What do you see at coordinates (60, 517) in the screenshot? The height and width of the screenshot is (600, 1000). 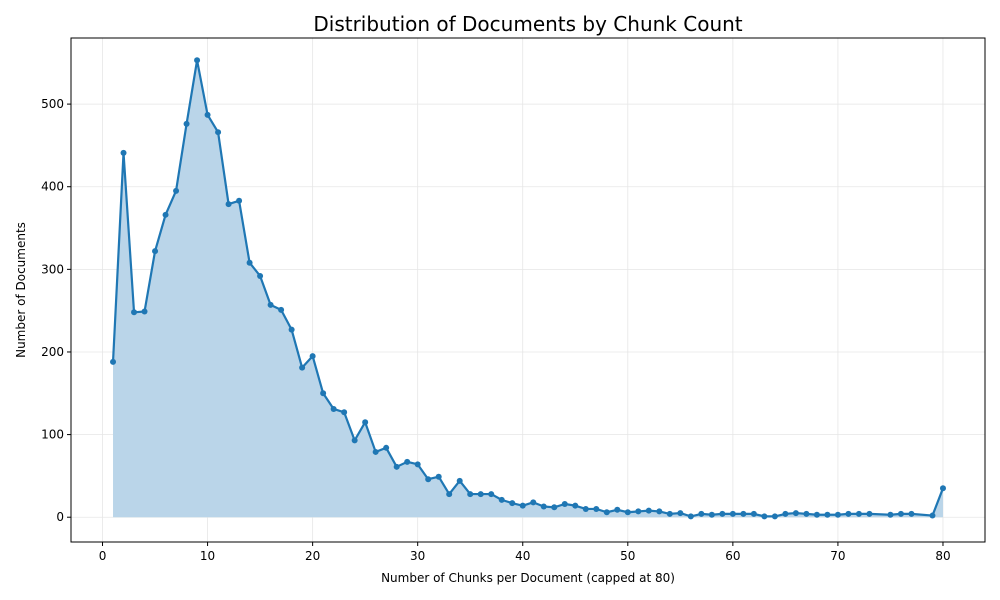 I see `y-tick-label: 0` at bounding box center [60, 517].